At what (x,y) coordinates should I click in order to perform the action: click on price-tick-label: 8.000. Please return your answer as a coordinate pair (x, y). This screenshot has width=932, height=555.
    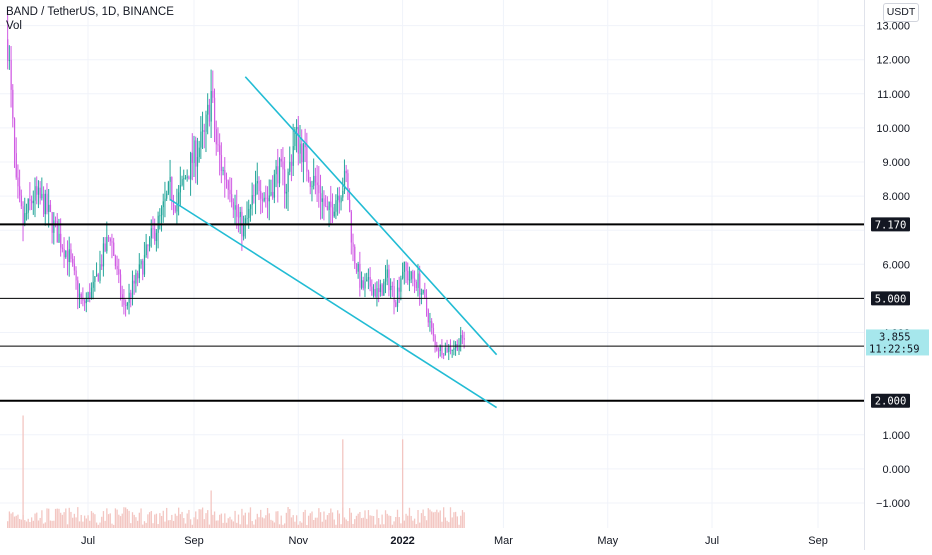
    Looking at the image, I should click on (896, 197).